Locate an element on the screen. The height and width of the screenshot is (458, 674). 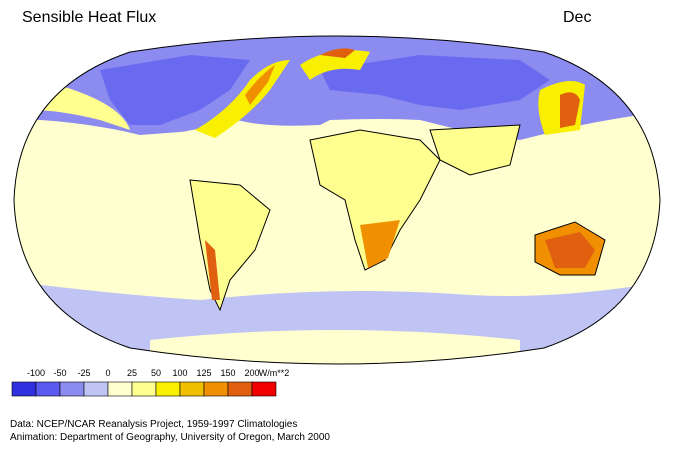
colorbar-tick-label: 0 is located at coordinates (107, 373).